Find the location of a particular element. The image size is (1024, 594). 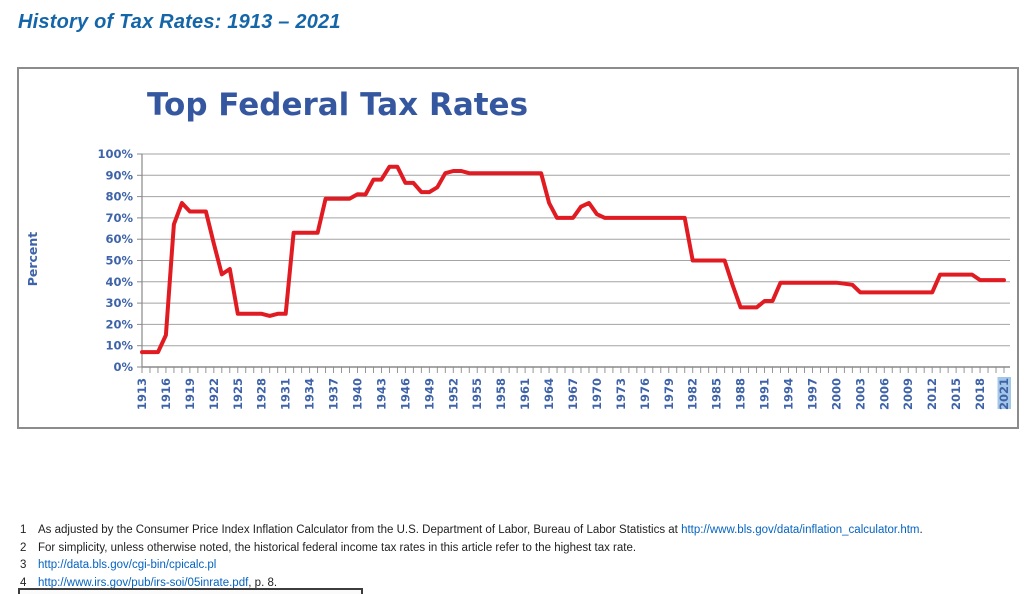

x-tick-label-group: 1970 is located at coordinates (597, 394).